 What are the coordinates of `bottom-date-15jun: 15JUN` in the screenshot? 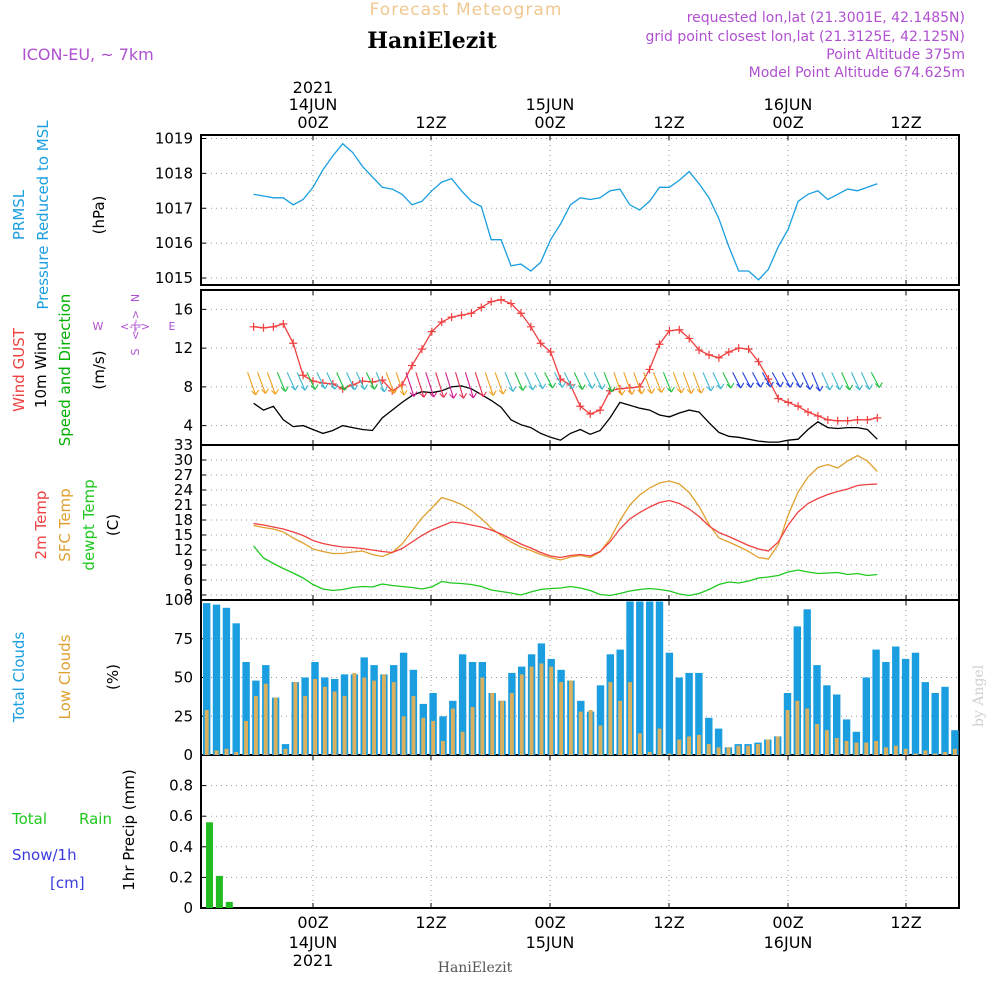 It's located at (550, 942).